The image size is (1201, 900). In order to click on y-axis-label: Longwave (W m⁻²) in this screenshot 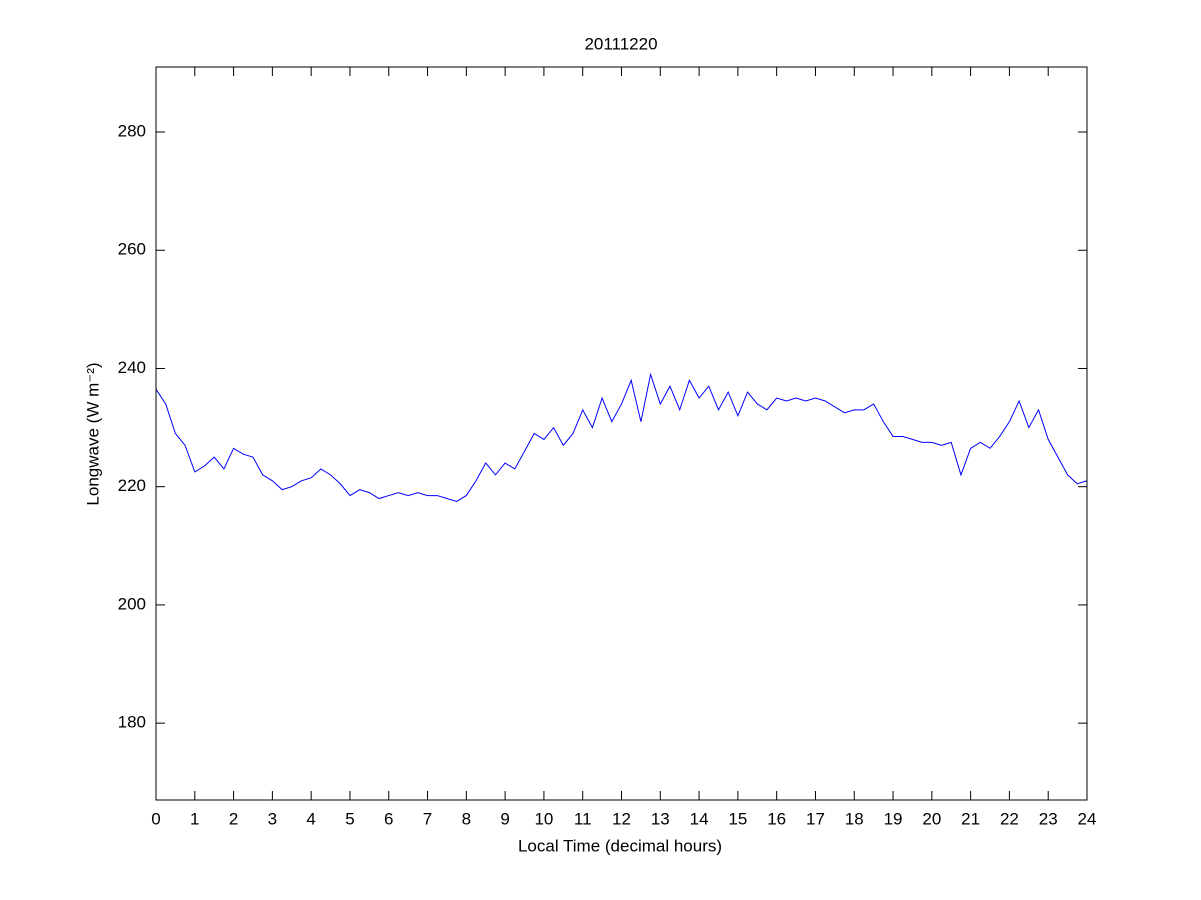, I will do `click(92, 433)`.